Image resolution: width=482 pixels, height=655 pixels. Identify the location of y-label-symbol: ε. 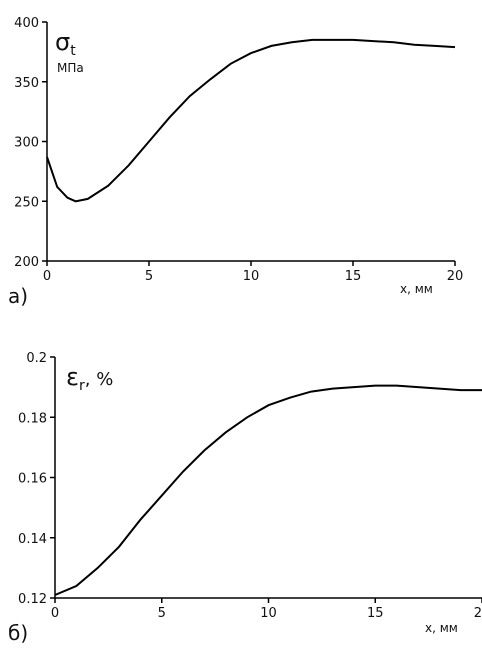
(72, 377).